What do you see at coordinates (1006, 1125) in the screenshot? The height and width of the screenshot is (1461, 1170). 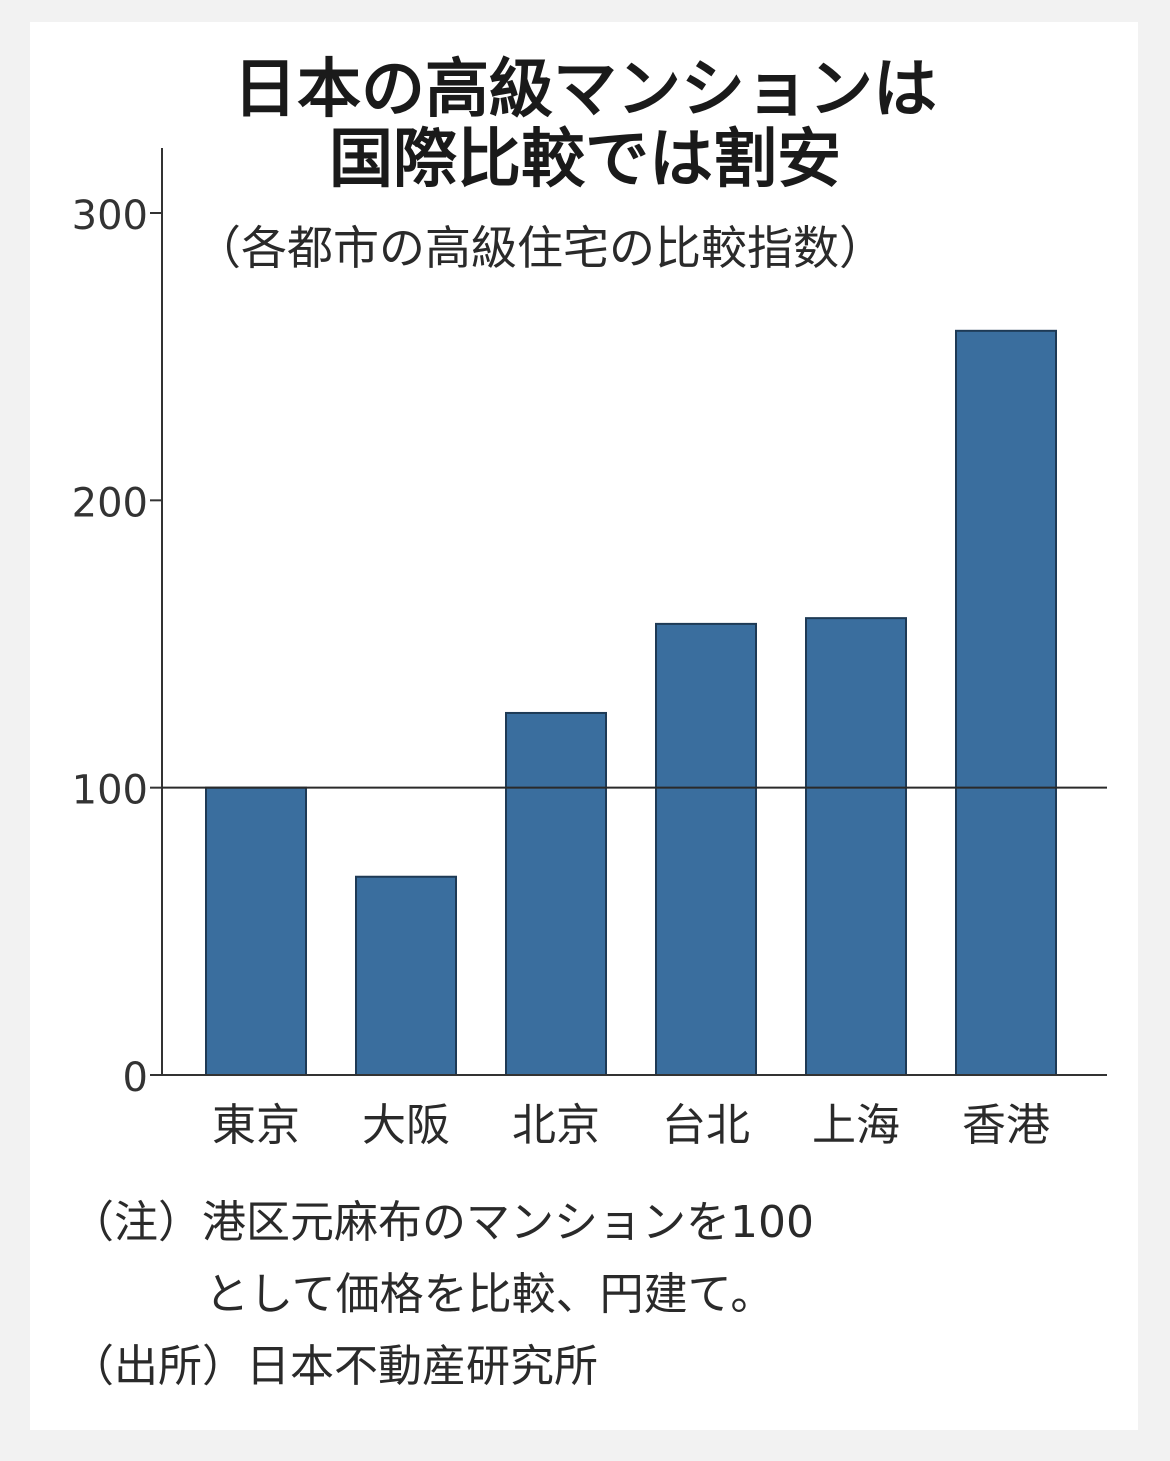 I see `category-label: 香港` at bounding box center [1006, 1125].